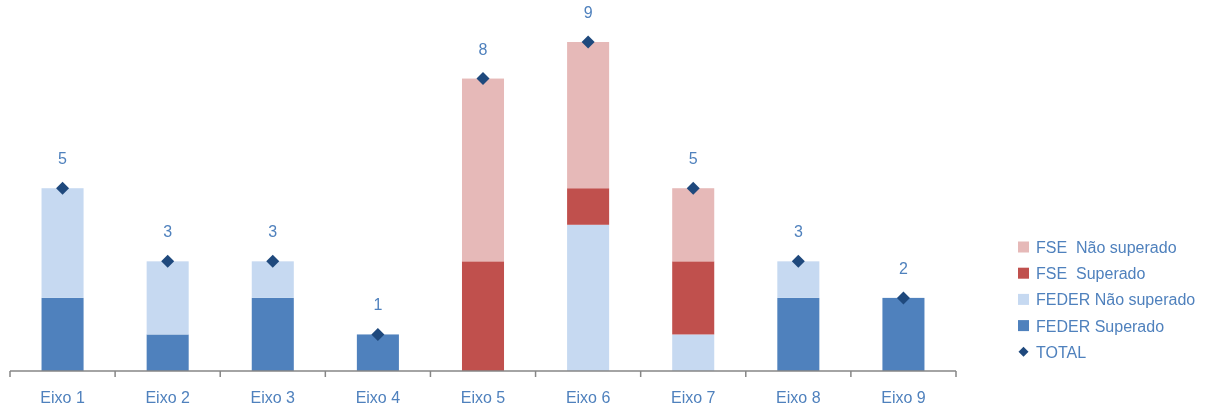  Describe the element at coordinates (1091, 274) in the screenshot. I see `legend-label: FSE Superado` at that location.